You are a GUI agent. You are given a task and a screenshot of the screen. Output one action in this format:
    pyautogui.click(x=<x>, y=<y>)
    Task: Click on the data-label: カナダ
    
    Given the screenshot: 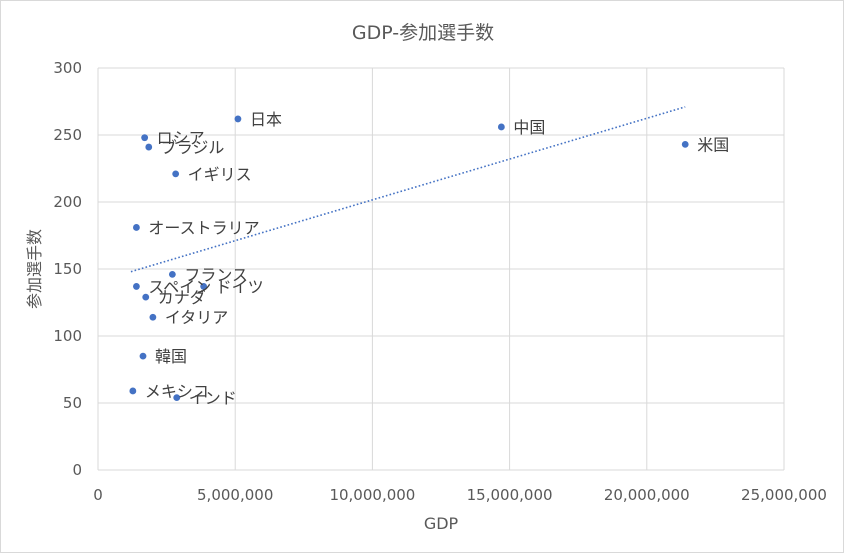 What is the action you would take?
    pyautogui.click(x=182, y=297)
    